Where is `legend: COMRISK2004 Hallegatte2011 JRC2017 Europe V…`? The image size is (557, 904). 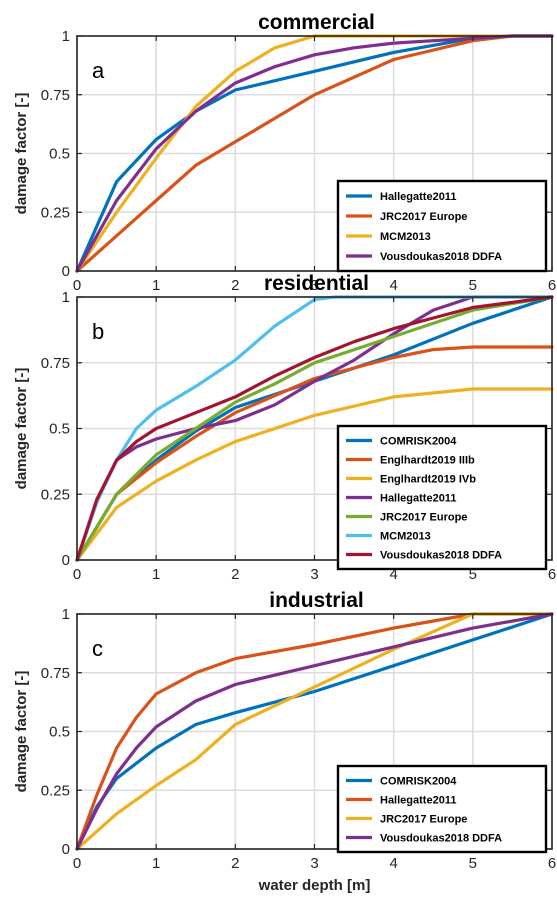
legend: COMRISK2004 Hallegatte2011 JRC2017 Europe V… is located at coordinates (442, 809).